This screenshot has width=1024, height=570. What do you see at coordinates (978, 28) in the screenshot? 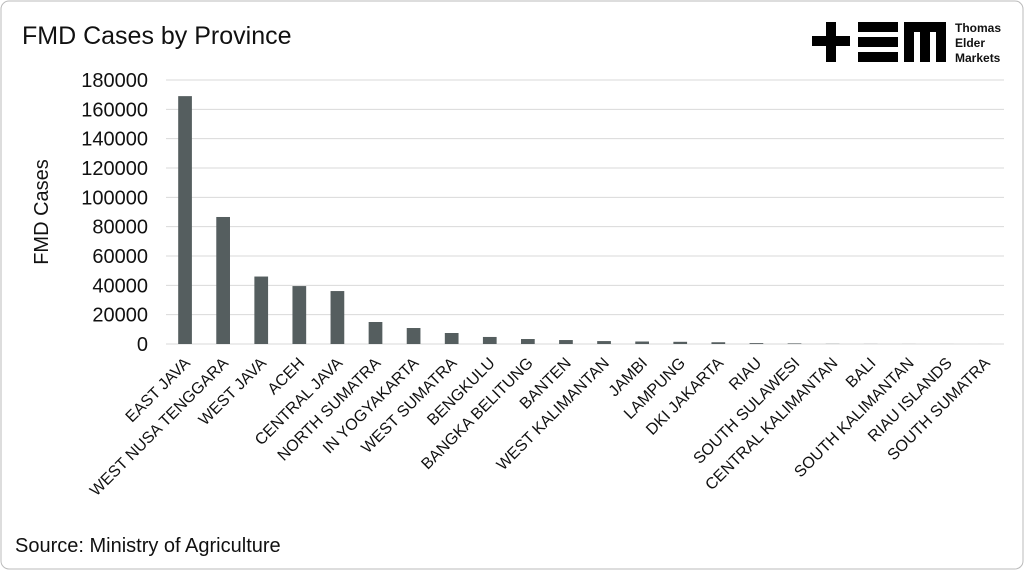
I see `brand-text: Thomas` at bounding box center [978, 28].